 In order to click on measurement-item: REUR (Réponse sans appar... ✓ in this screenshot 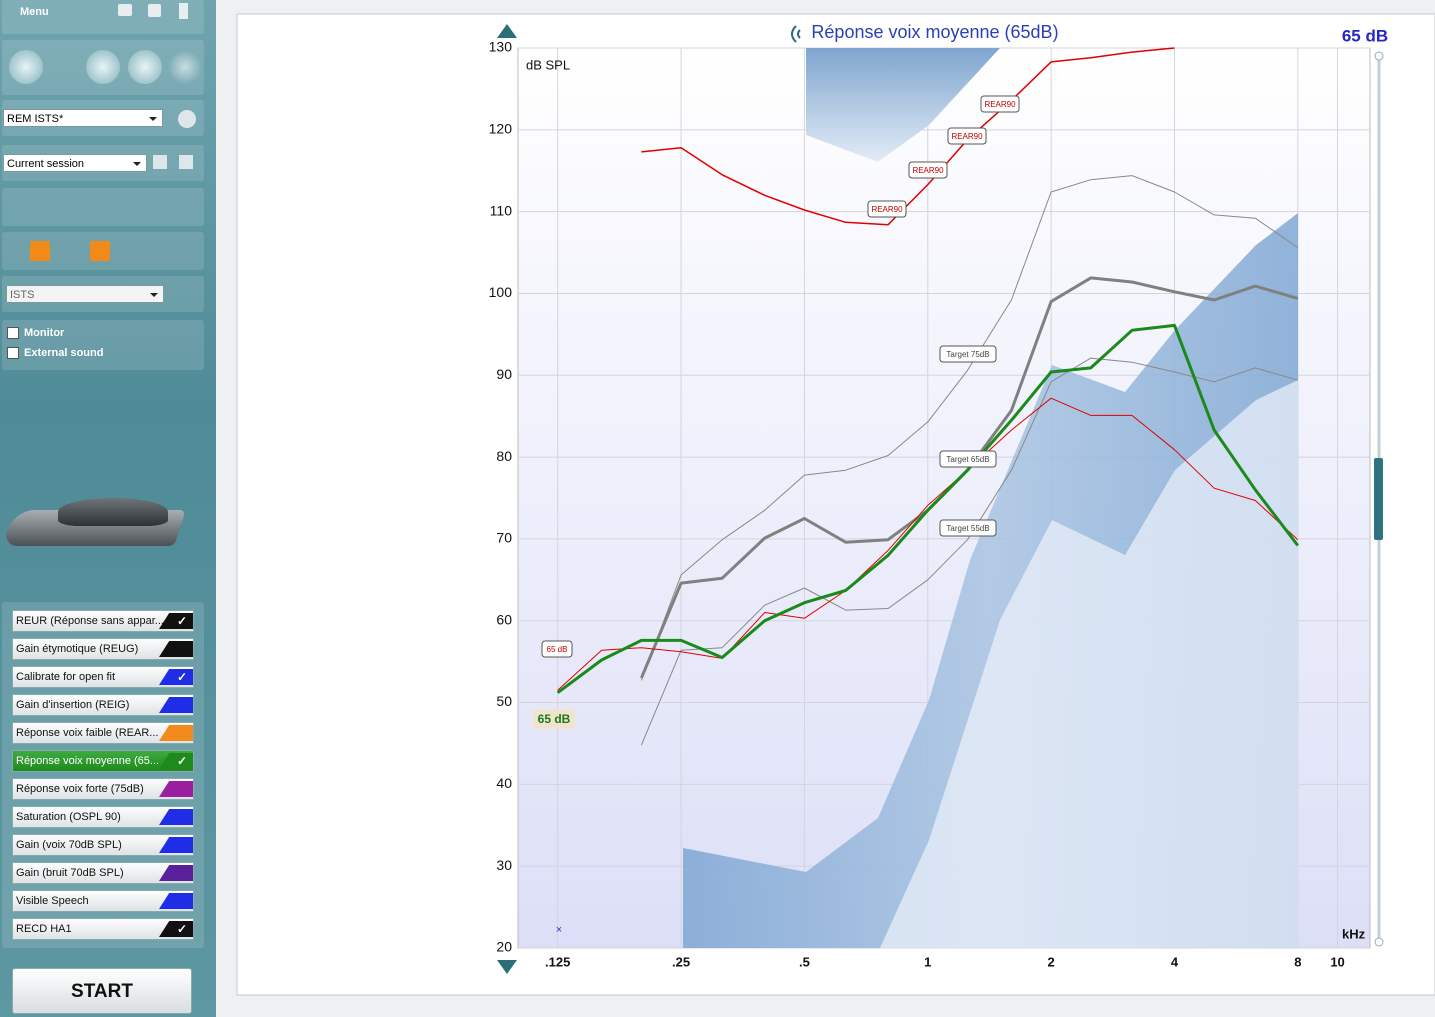, I will do `click(103, 621)`.